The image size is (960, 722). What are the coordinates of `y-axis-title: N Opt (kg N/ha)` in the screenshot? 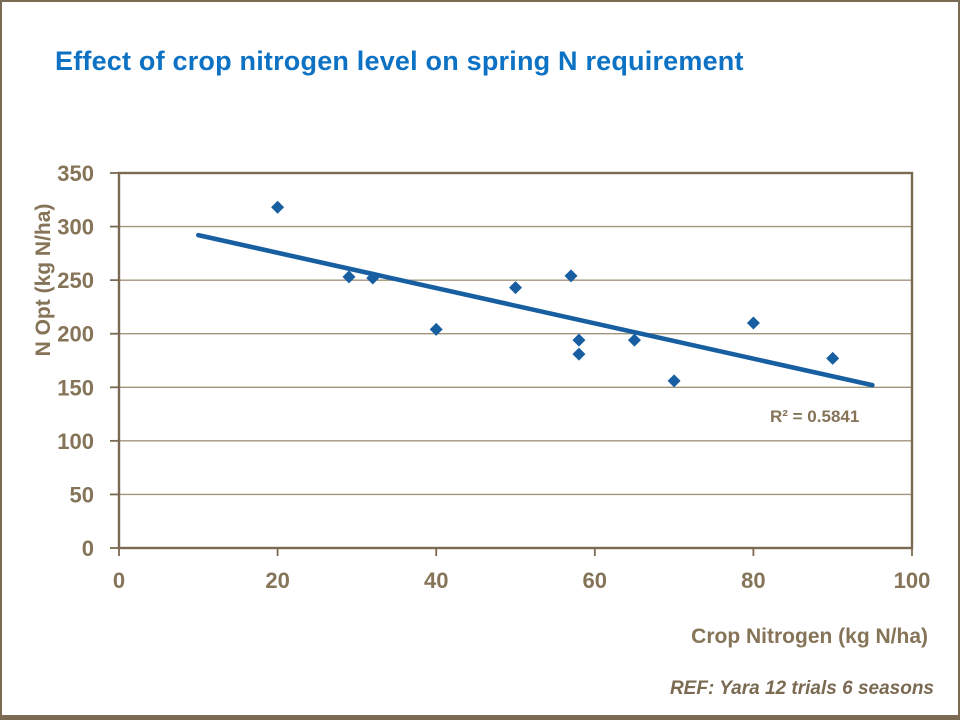 It's located at (43, 280).